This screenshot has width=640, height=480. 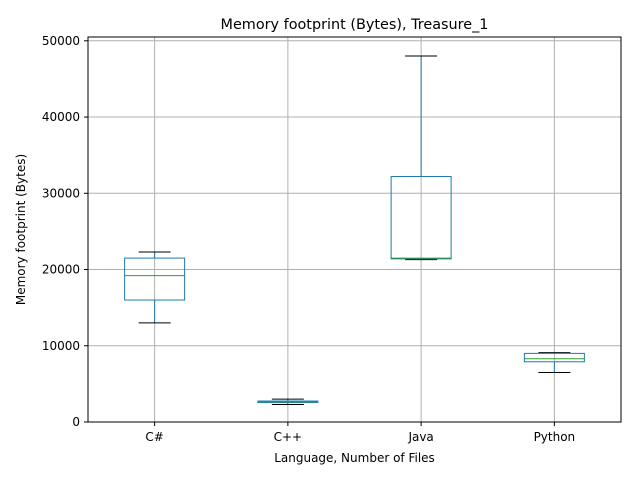 What do you see at coordinates (61, 346) in the screenshot?
I see `y-tick-label: 10000` at bounding box center [61, 346].